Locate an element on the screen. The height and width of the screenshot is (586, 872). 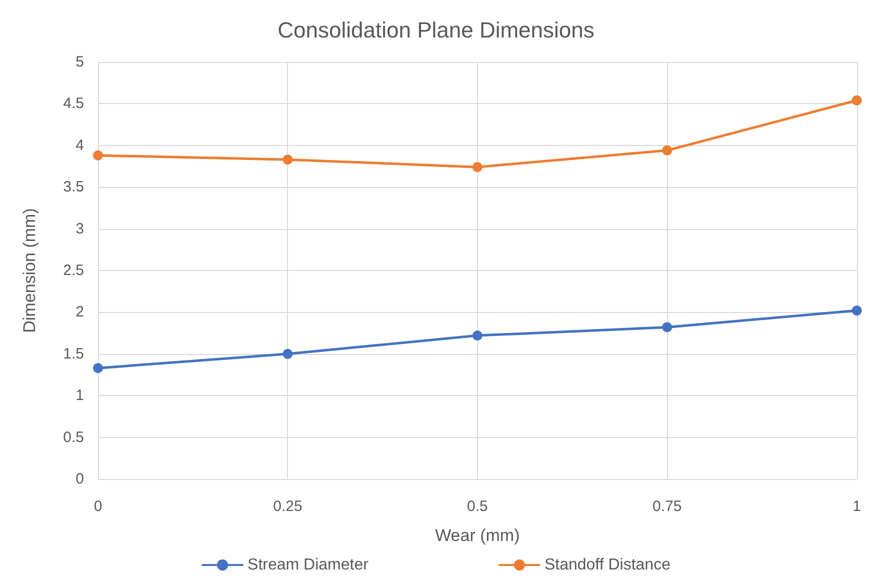
x-tick-label: 0 is located at coordinates (98, 506).